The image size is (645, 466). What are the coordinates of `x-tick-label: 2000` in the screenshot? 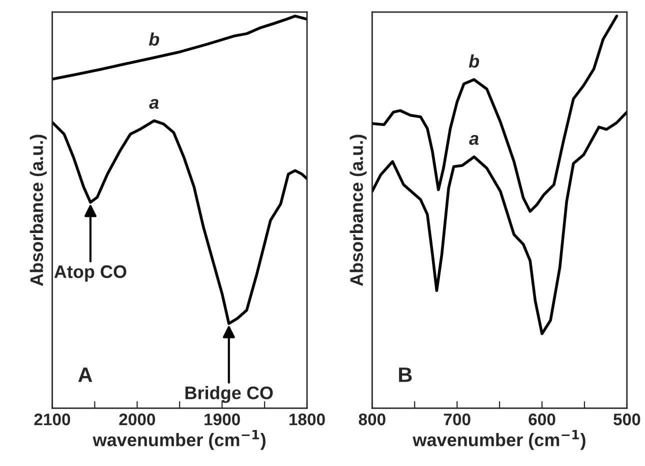 It's located at (137, 420).